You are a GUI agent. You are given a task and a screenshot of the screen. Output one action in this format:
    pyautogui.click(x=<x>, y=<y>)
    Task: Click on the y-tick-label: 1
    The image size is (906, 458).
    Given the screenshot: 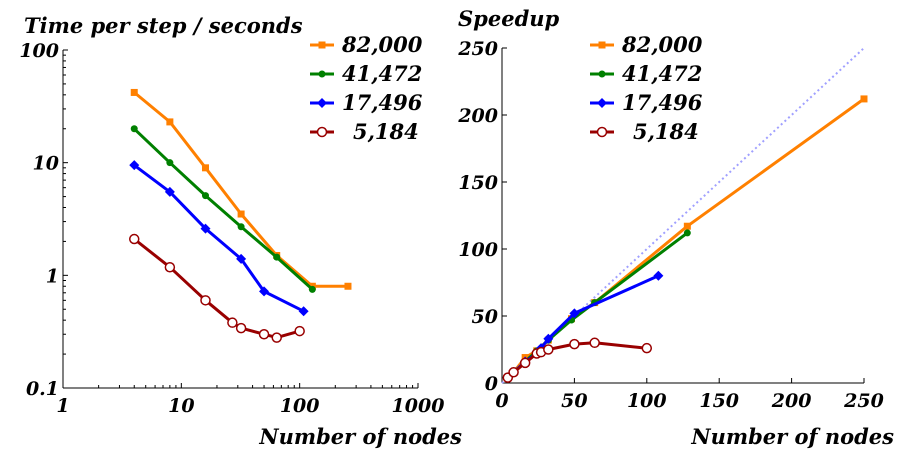 What is the action you would take?
    pyautogui.click(x=52, y=276)
    